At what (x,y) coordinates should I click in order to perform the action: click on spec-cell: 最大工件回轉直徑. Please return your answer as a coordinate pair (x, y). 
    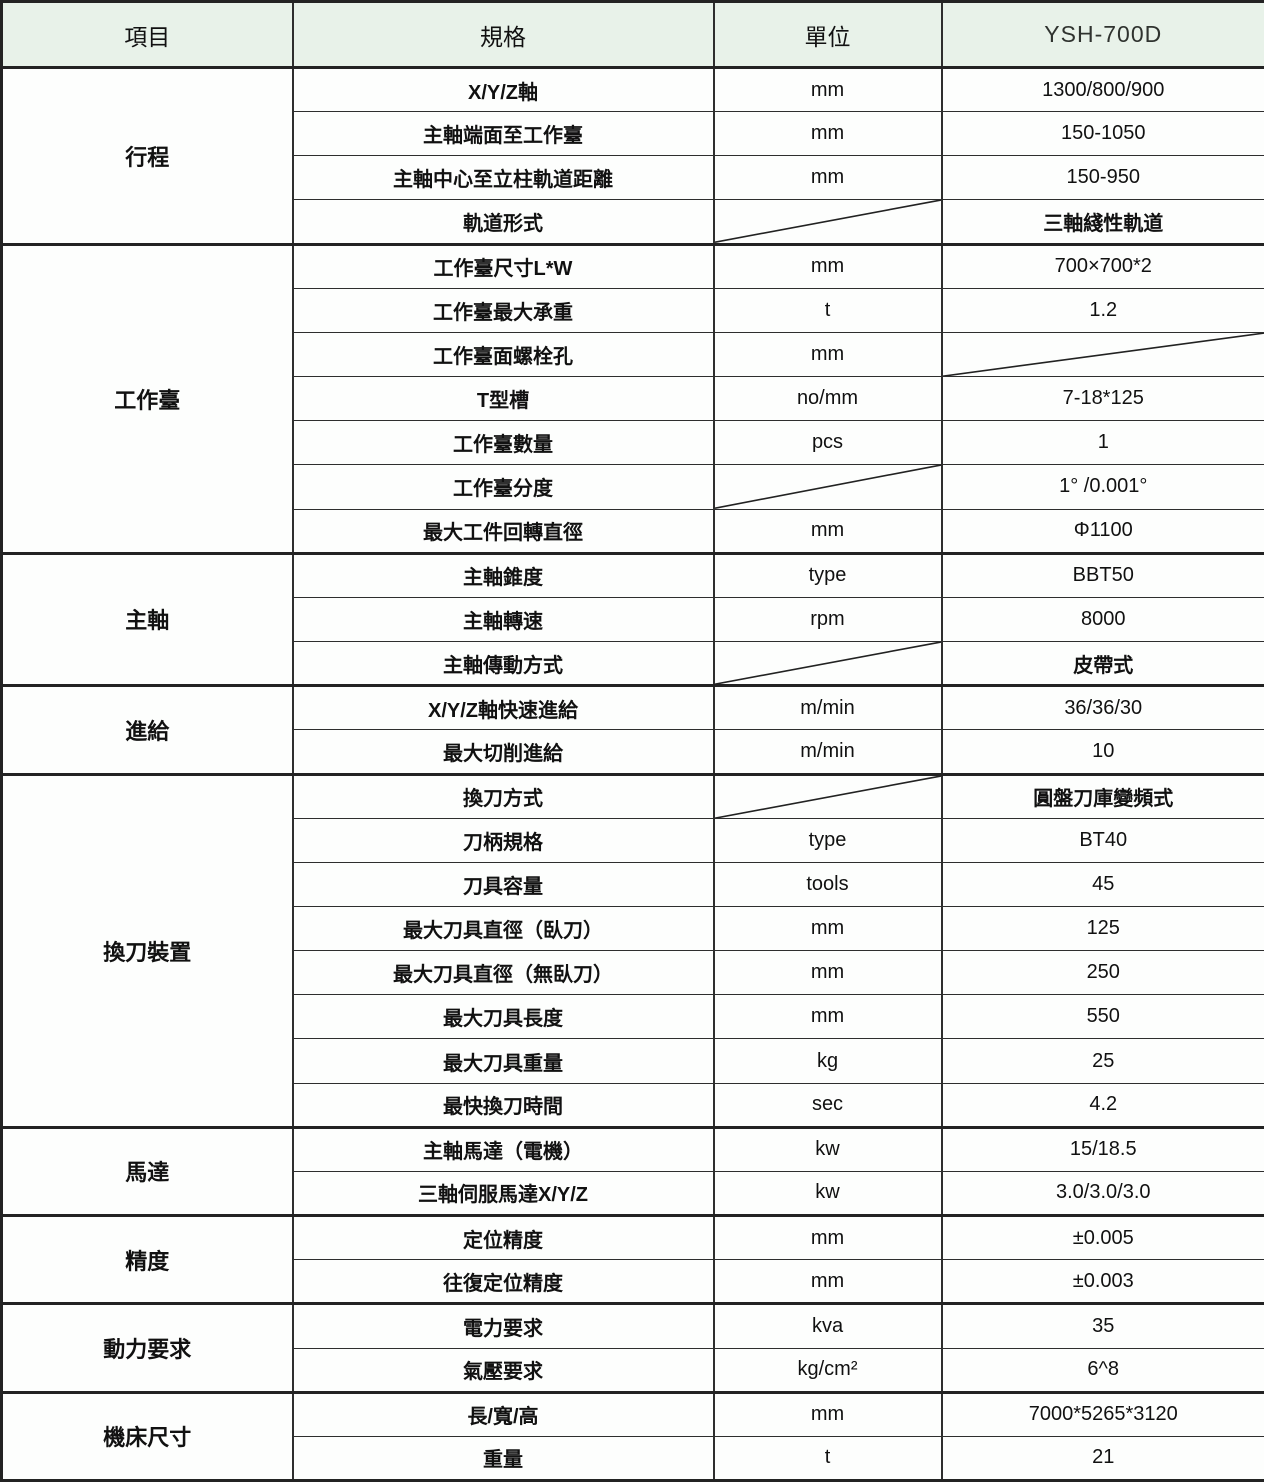
    Looking at the image, I should click on (503, 531).